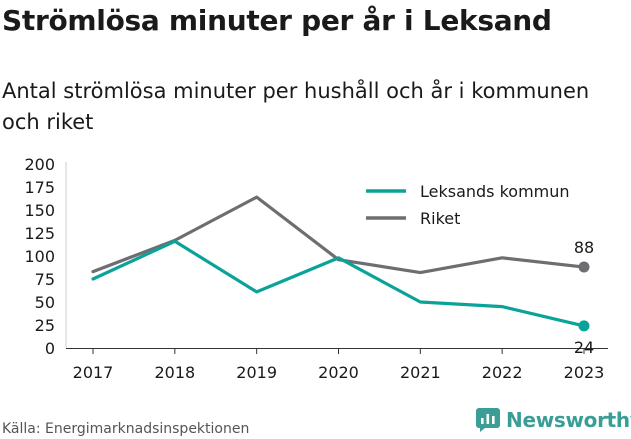 The width and height of the screenshot is (631, 439). Describe the element at coordinates (420, 372) in the screenshot. I see `x-tick-label: 2021` at that location.